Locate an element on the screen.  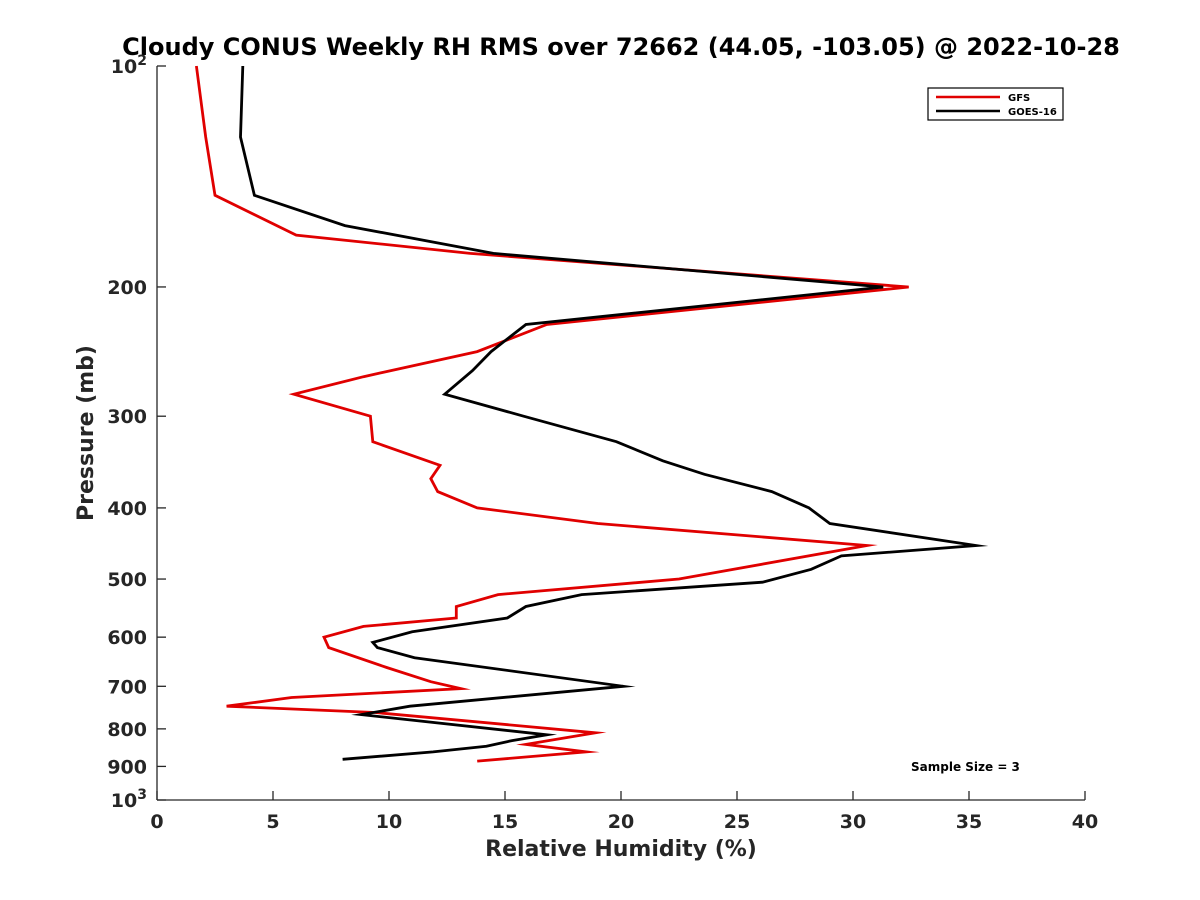
y-tick-labels: 10² 200 300 400 500 600 700 800 900 10³ is located at coordinates (127, 432).